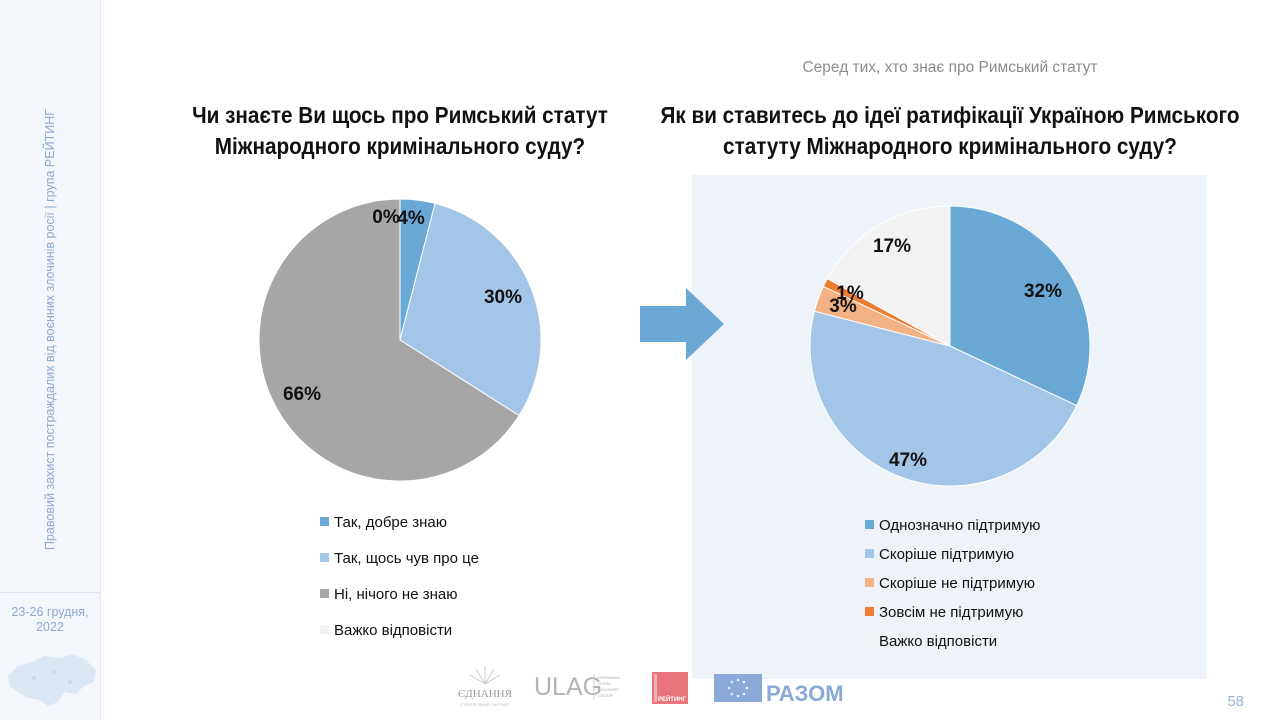 Image resolution: width=1280 pixels, height=720 pixels. What do you see at coordinates (609, 677) in the screenshot?
I see `ulag-subtext-1: UKRAINIAN` at bounding box center [609, 677].